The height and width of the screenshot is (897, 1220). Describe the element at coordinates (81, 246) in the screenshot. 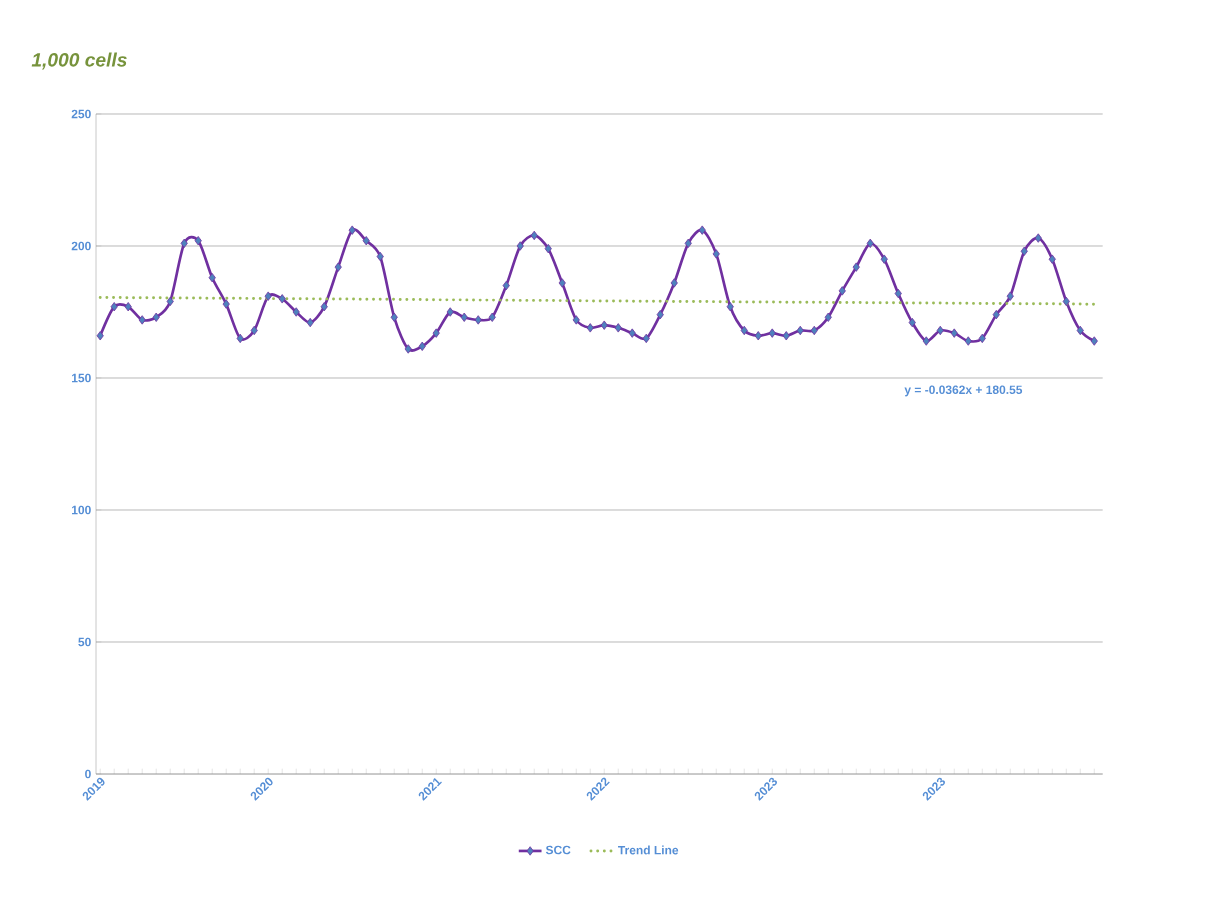

I see `y-tick-label: 200` at that location.